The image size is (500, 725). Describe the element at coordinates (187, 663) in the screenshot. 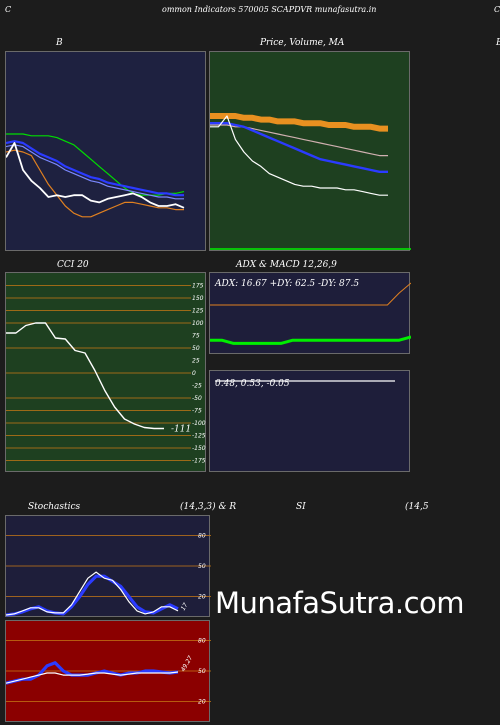

I see `rsi-value-label: 49.27` at that location.